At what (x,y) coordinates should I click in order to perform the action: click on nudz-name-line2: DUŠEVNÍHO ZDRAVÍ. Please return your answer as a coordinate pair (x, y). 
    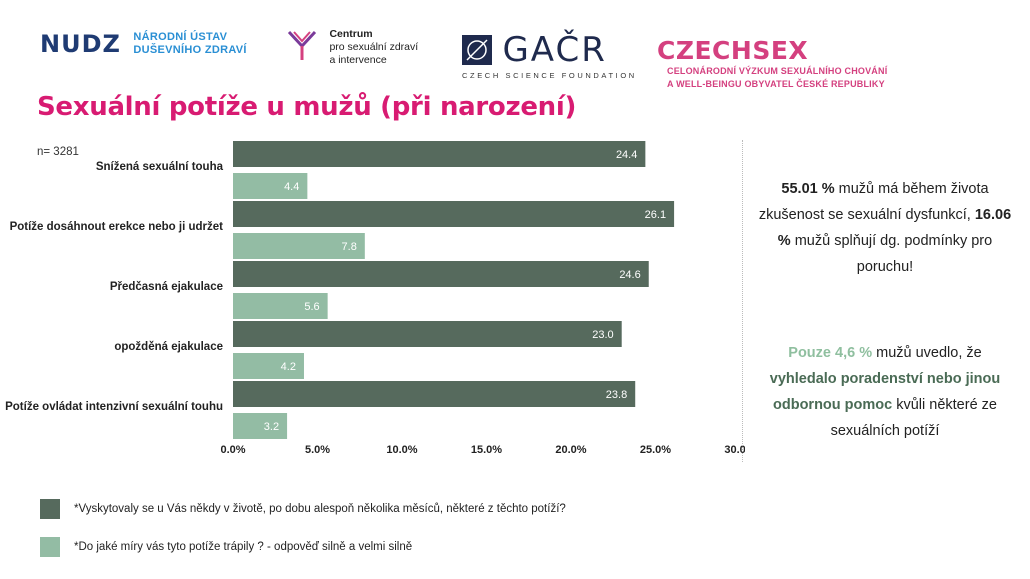
    Looking at the image, I should click on (190, 50).